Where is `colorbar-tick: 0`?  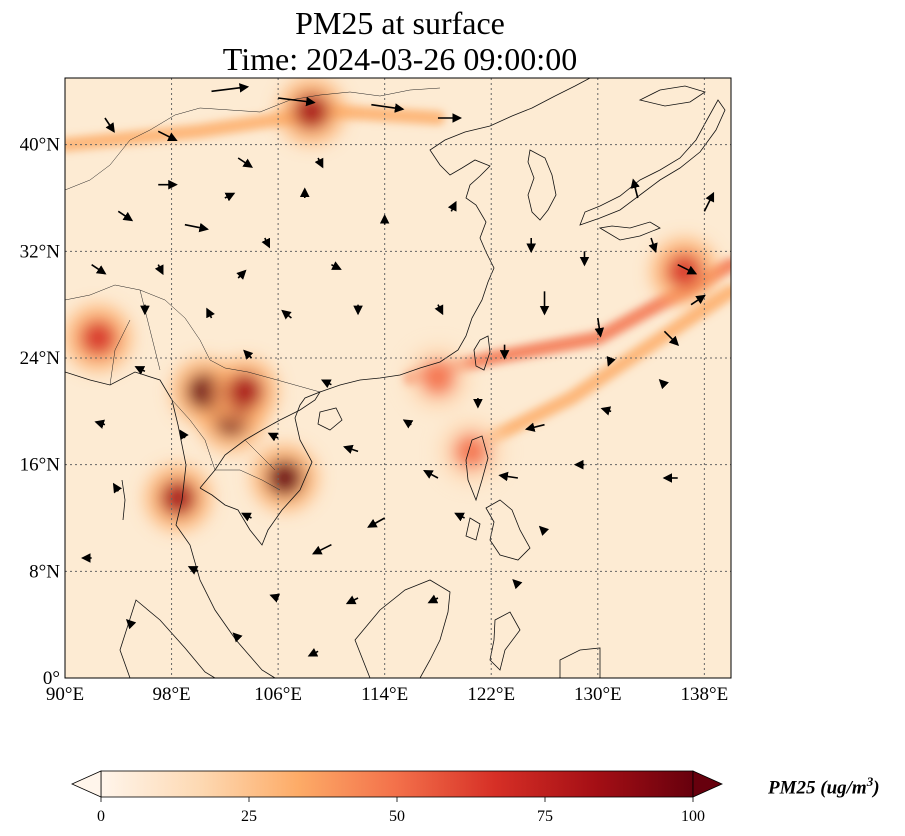 colorbar-tick: 0 is located at coordinates (101, 811).